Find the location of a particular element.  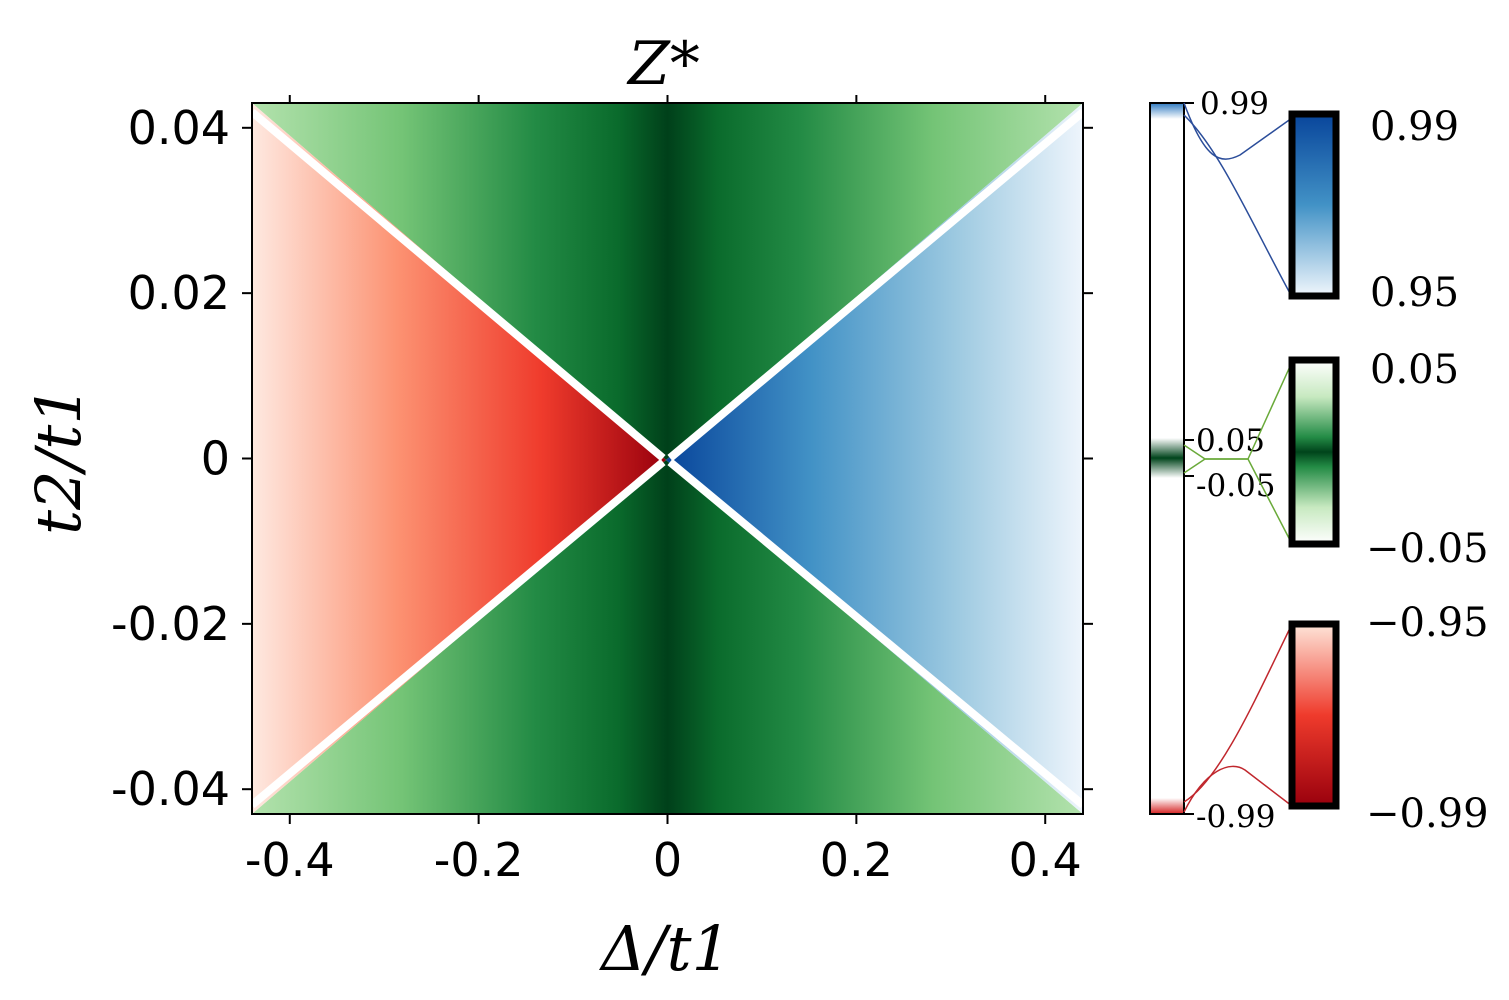

zoom-colorbar-blue: 0.99 0.95 is located at coordinates (1373, 210).